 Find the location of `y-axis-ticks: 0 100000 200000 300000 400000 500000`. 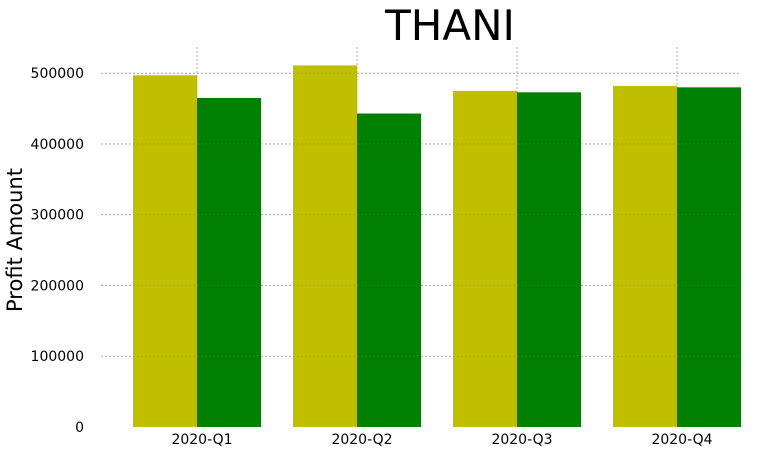

y-axis-ticks: 0 100000 200000 300000 400000 500000 is located at coordinates (57, 251).